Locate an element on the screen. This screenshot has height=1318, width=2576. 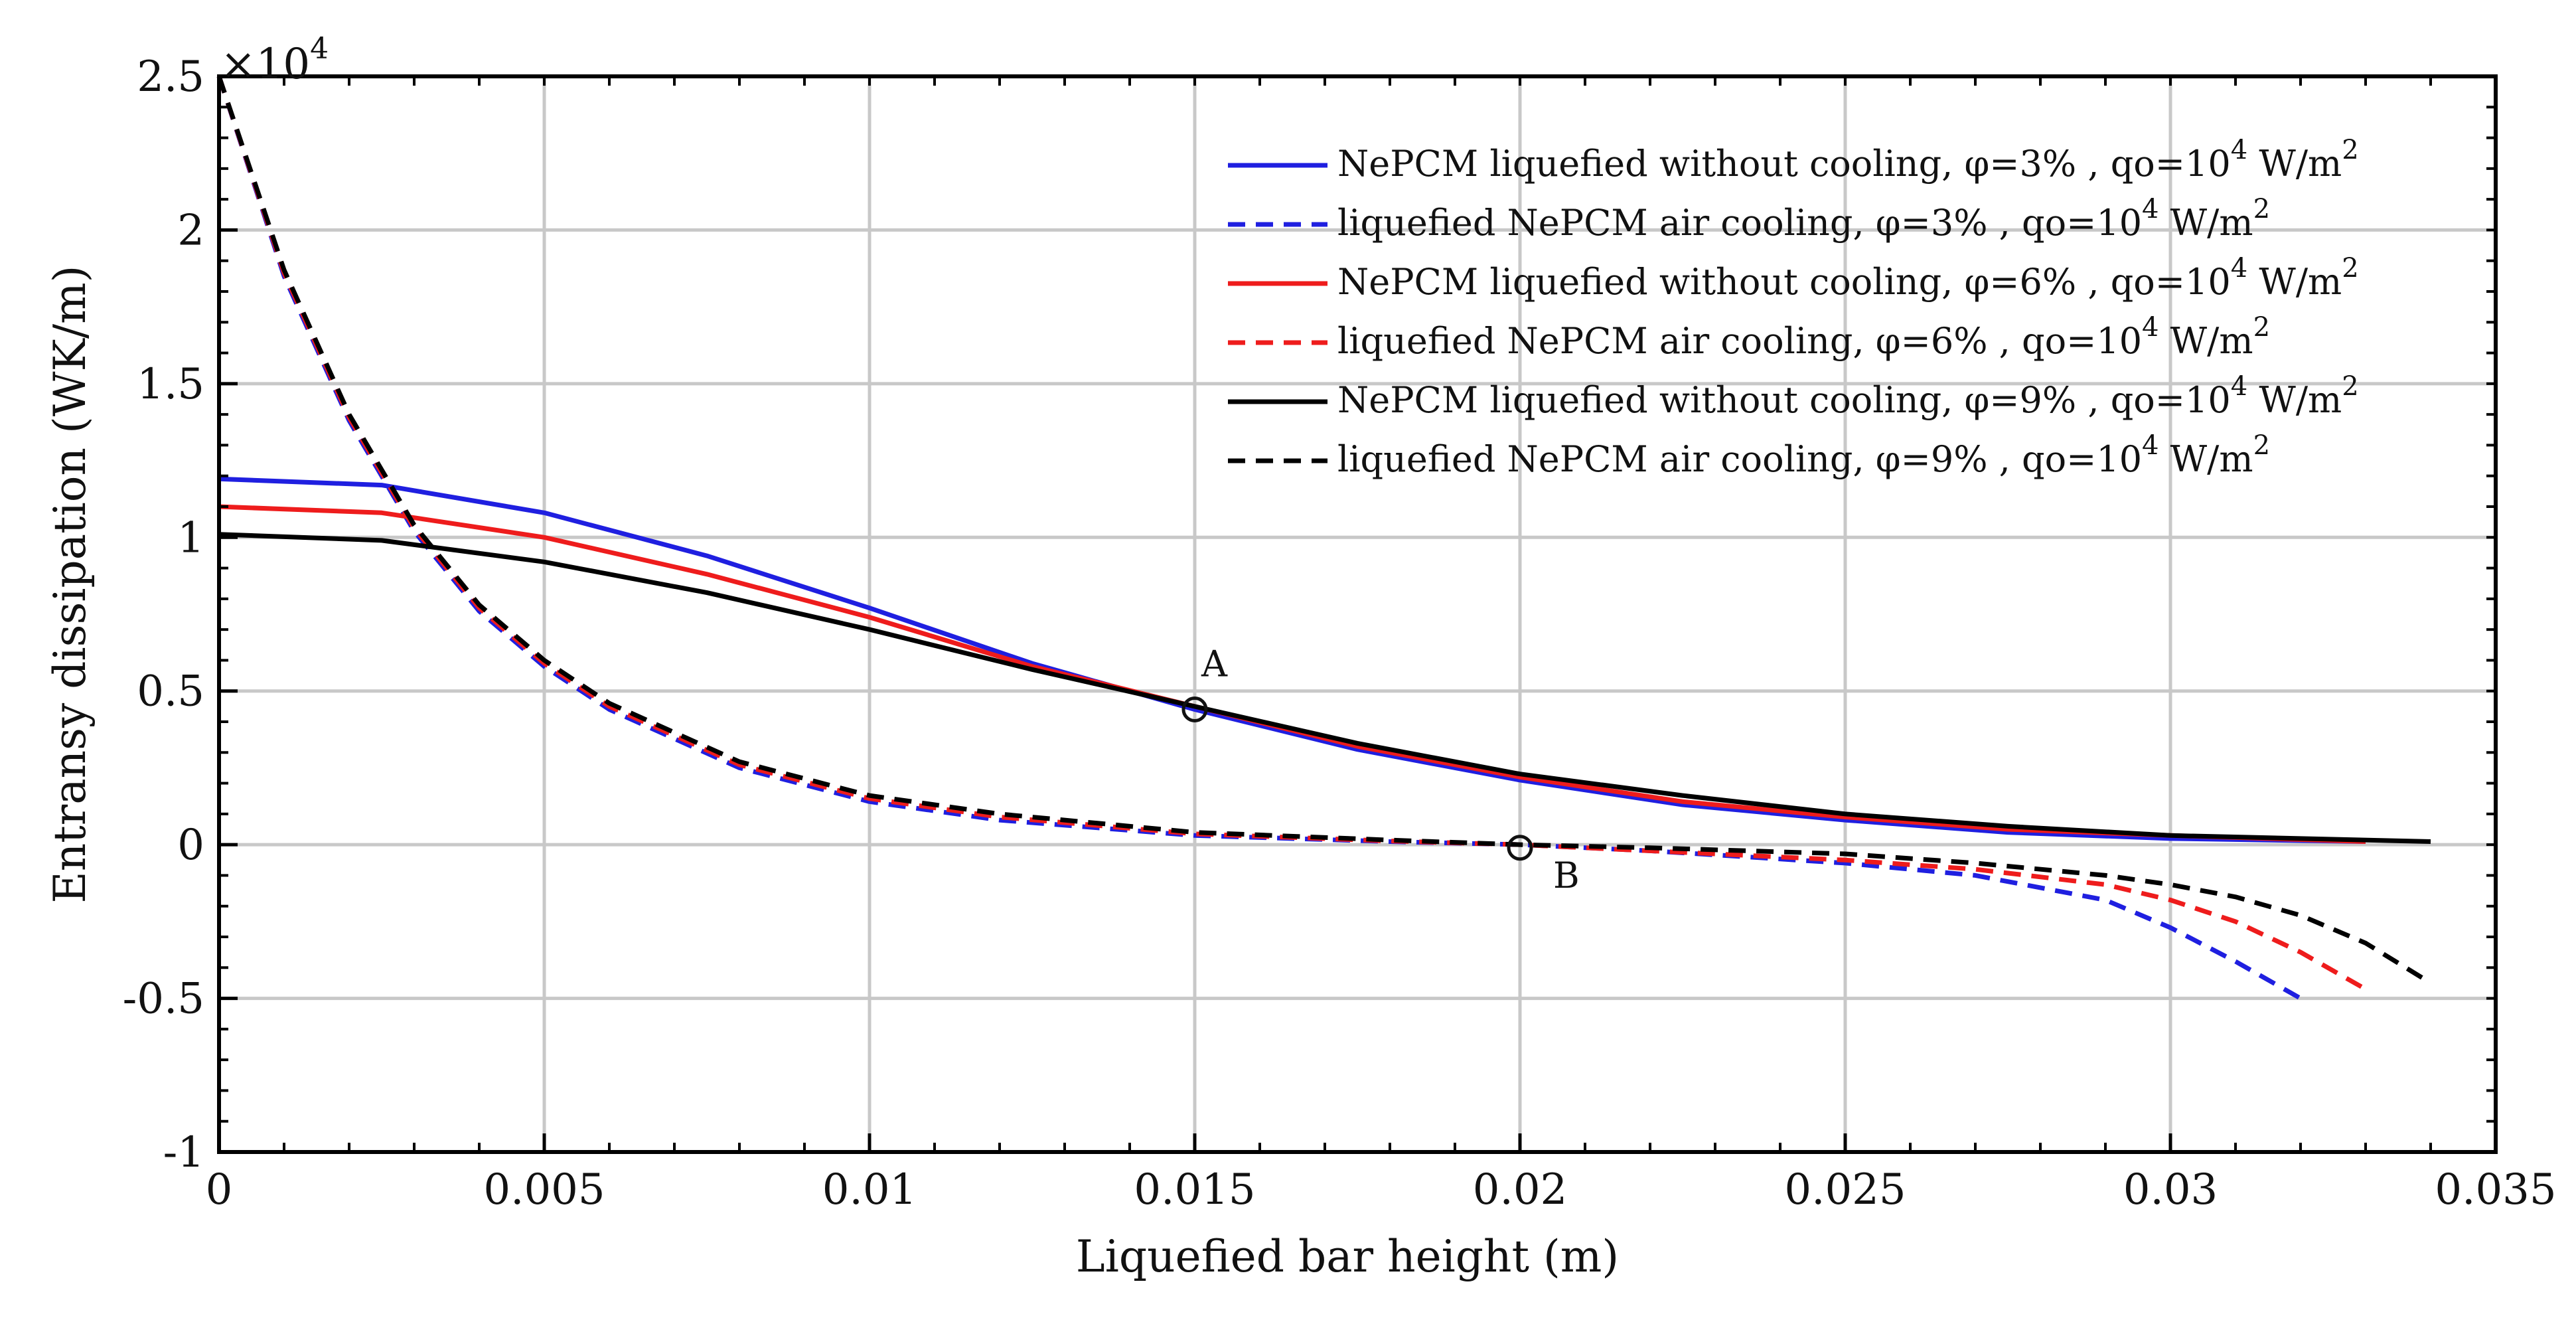
x-tick-label: 0.03 is located at coordinates (2170, 1189).